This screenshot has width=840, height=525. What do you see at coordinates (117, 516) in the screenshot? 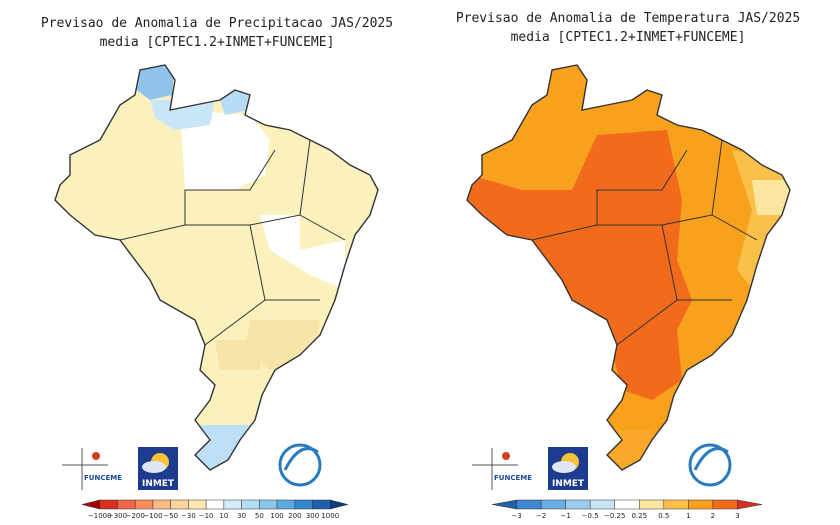
I see `colorbar-label: −300` at bounding box center [117, 516].